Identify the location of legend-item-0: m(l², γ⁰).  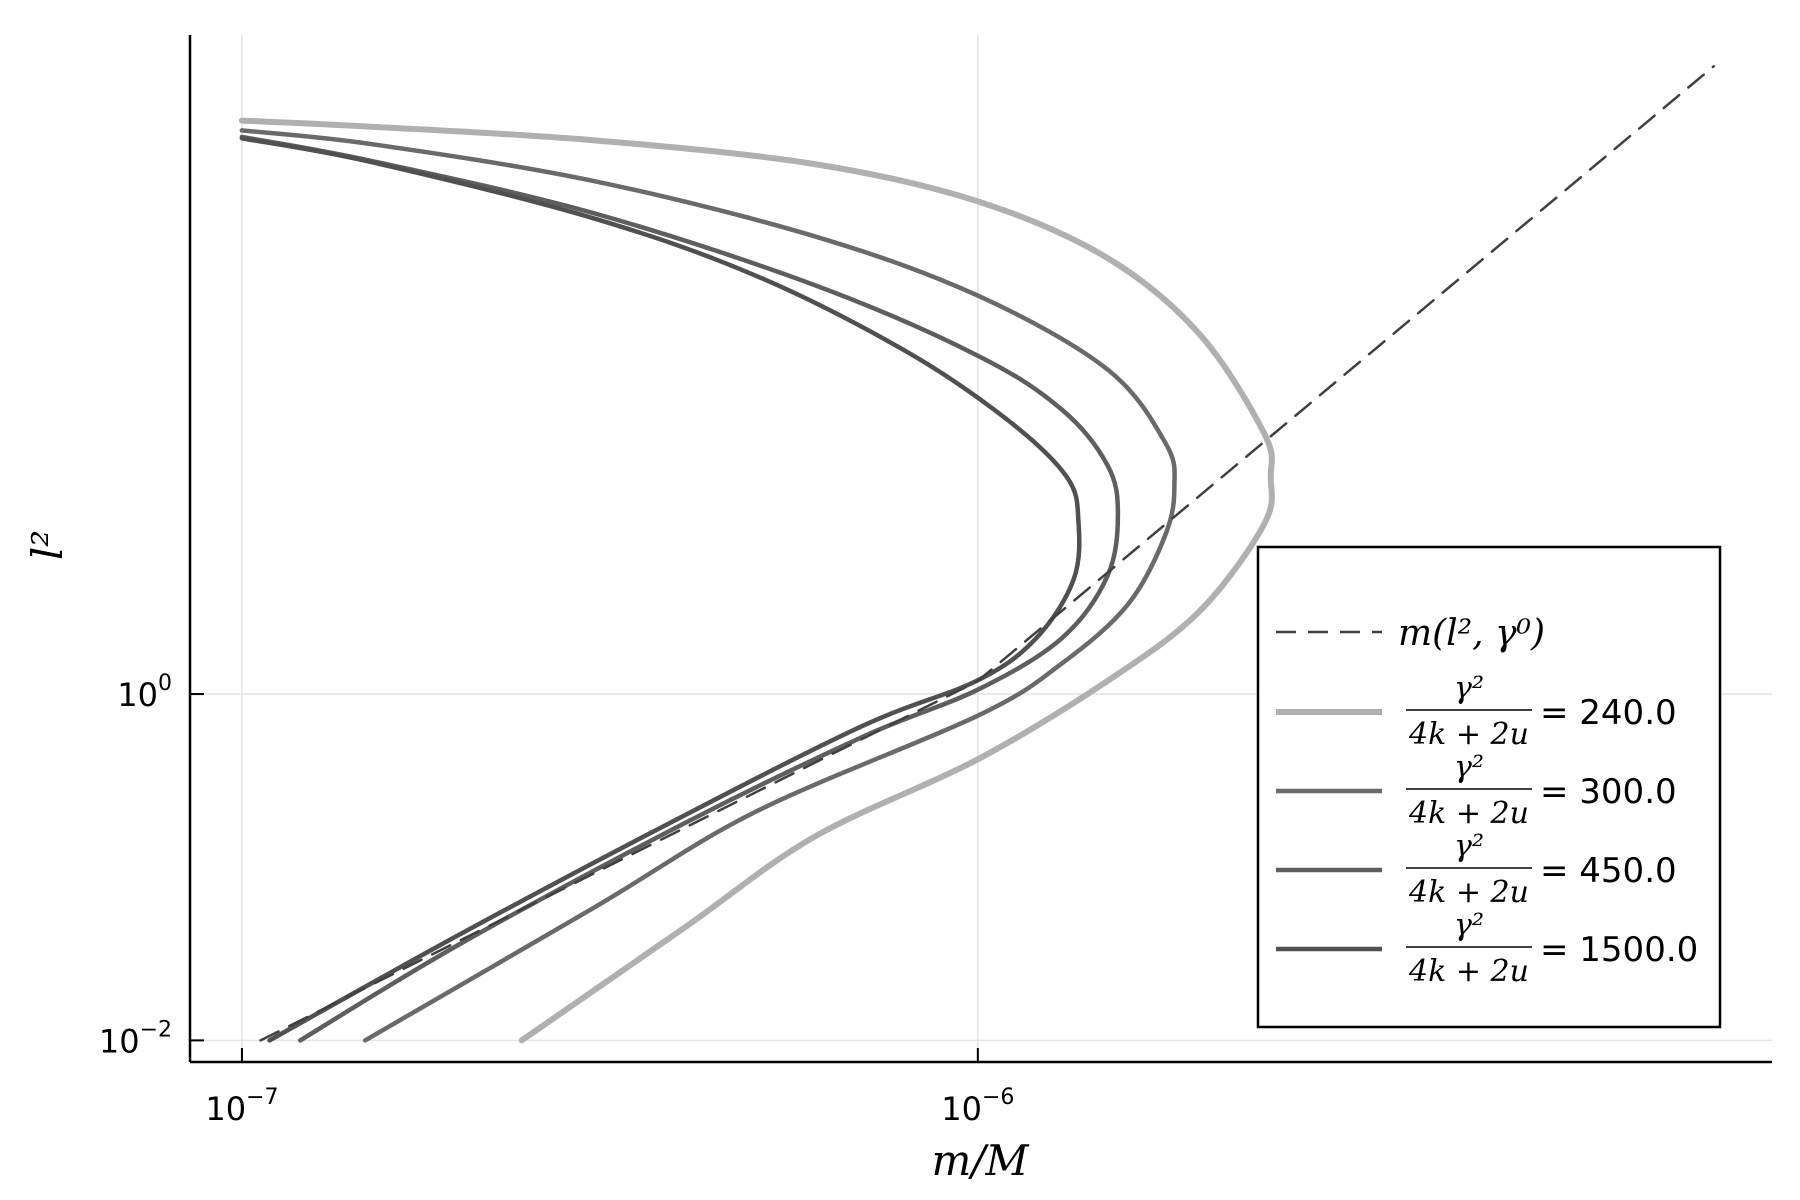
(1410, 633).